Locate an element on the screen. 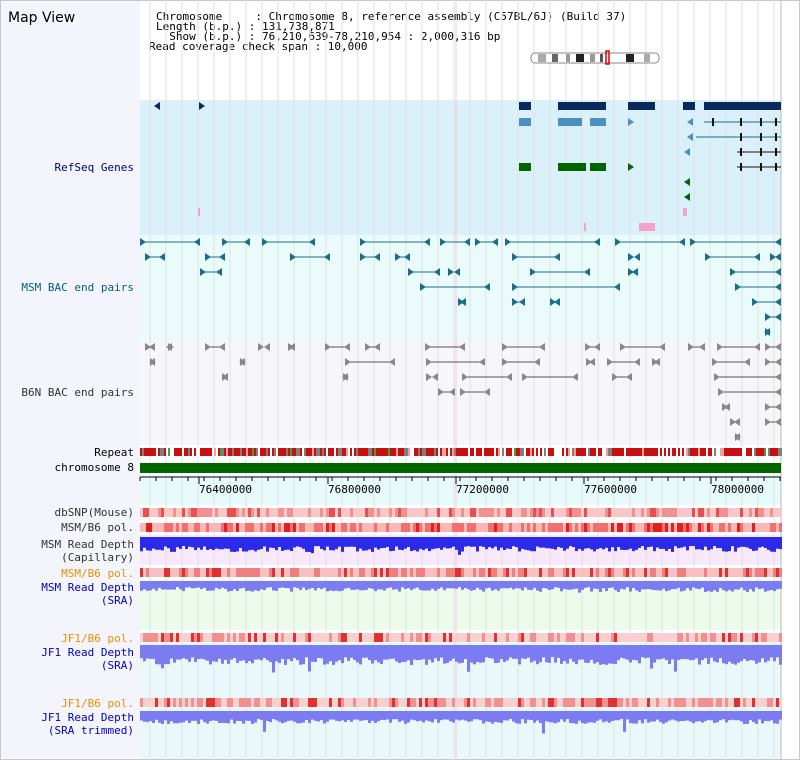 This screenshot has width=800, height=760. label-b6n-bac: B6N BAC end pairs is located at coordinates (77, 392).